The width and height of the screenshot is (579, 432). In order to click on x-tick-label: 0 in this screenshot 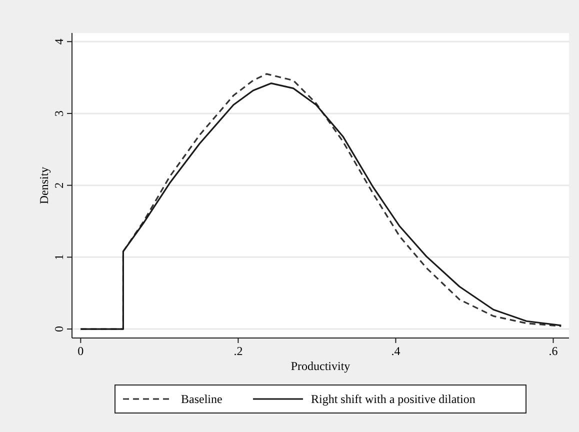, I will do `click(81, 351)`.